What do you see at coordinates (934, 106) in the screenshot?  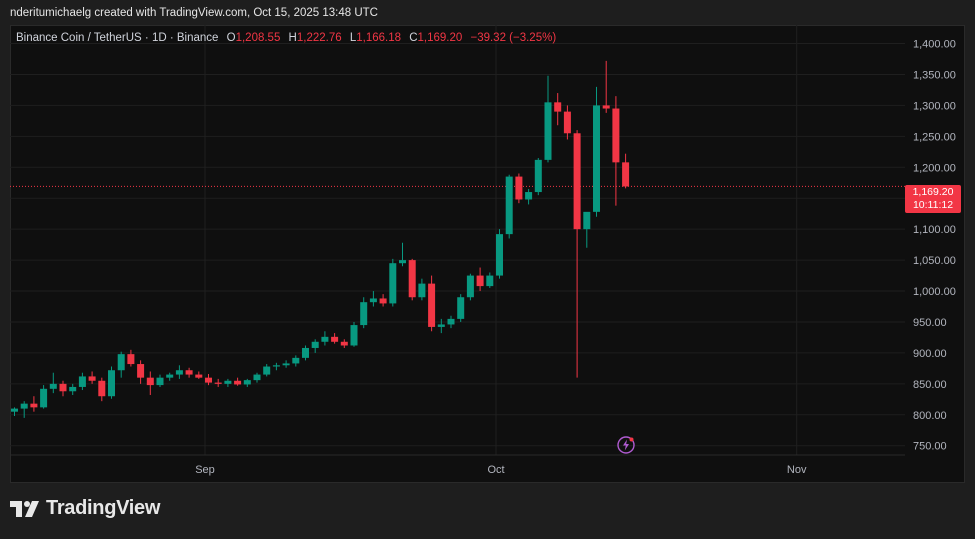 I see `y-tick-label: 1,300.00` at bounding box center [934, 106].